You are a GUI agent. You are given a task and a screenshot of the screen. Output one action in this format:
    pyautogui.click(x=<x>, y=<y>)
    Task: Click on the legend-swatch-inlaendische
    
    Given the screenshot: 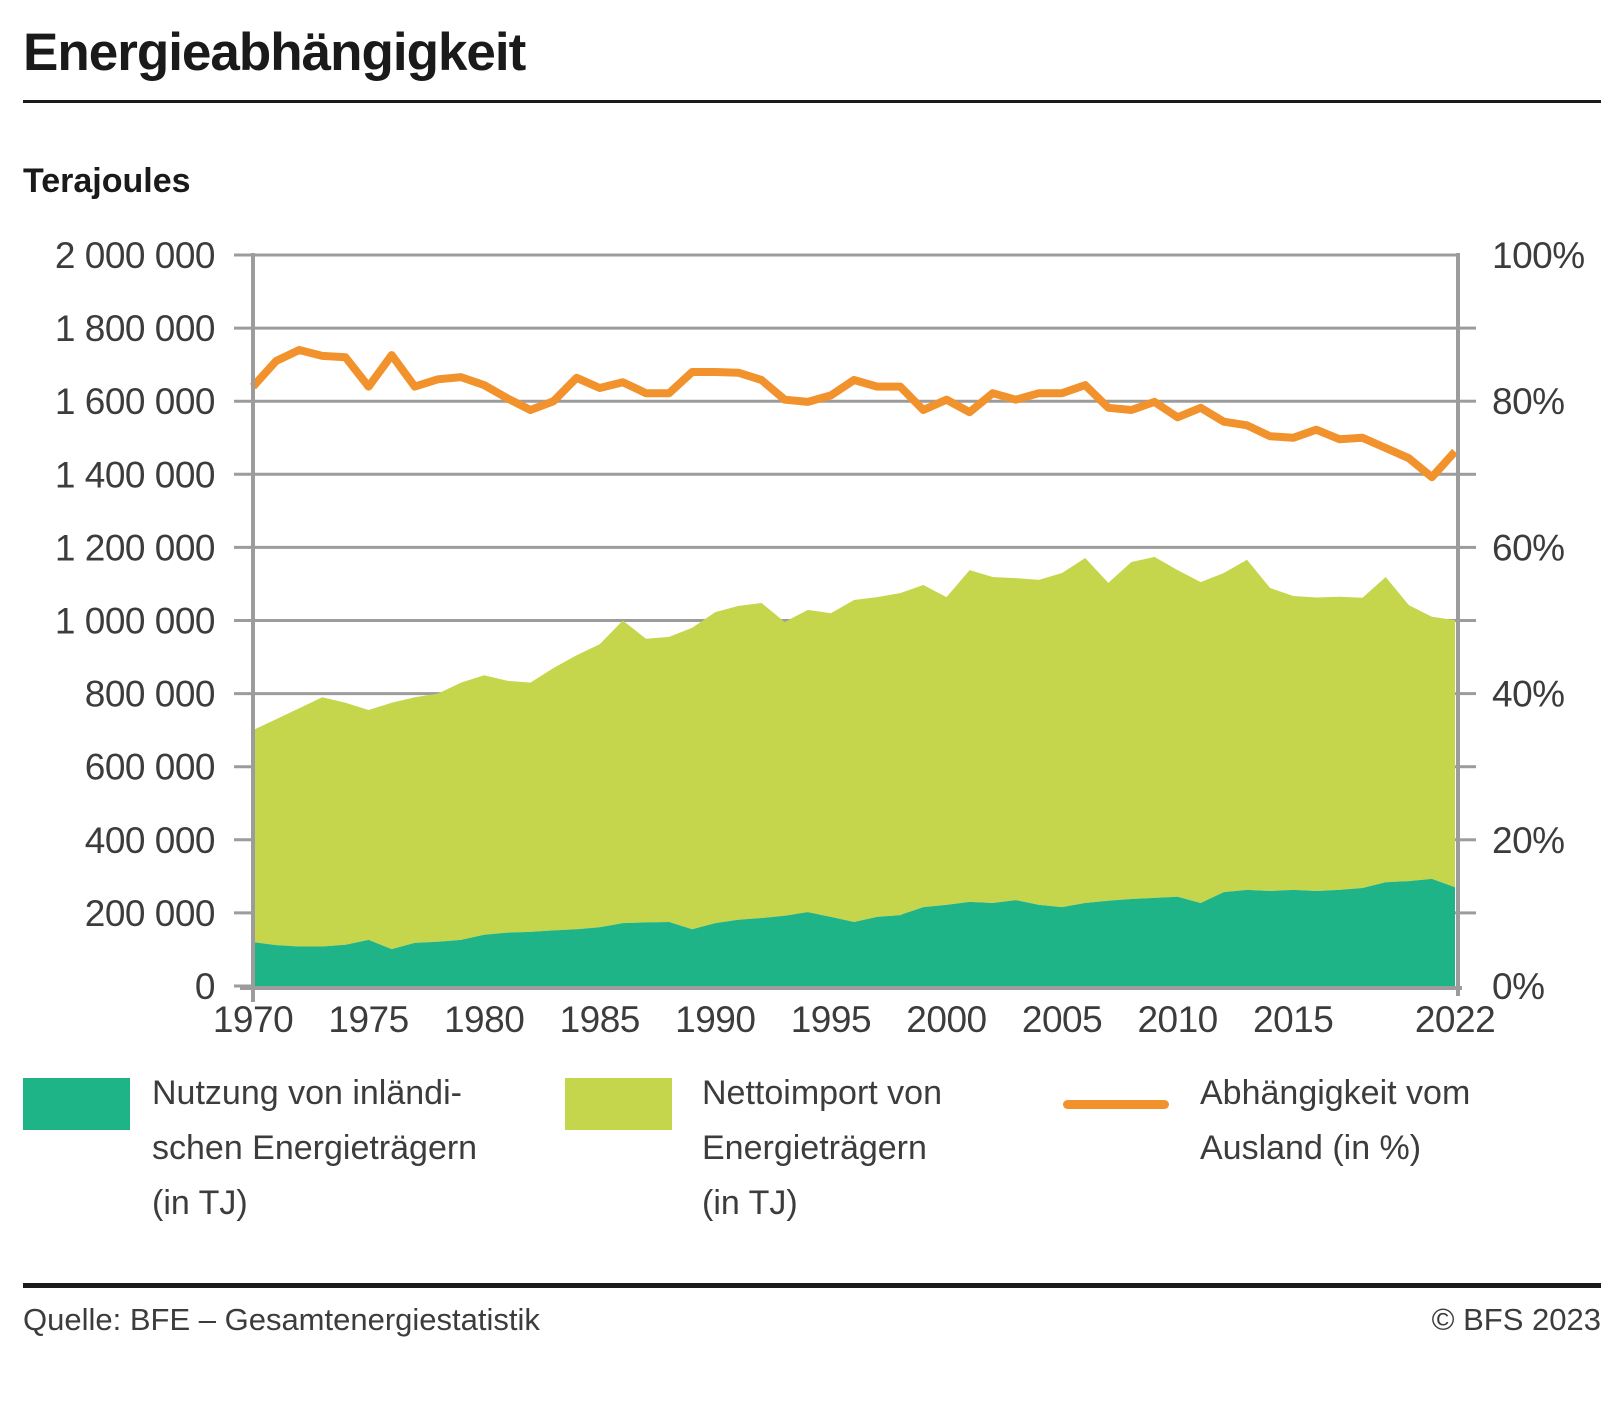 What is the action you would take?
    pyautogui.click(x=76, y=1104)
    